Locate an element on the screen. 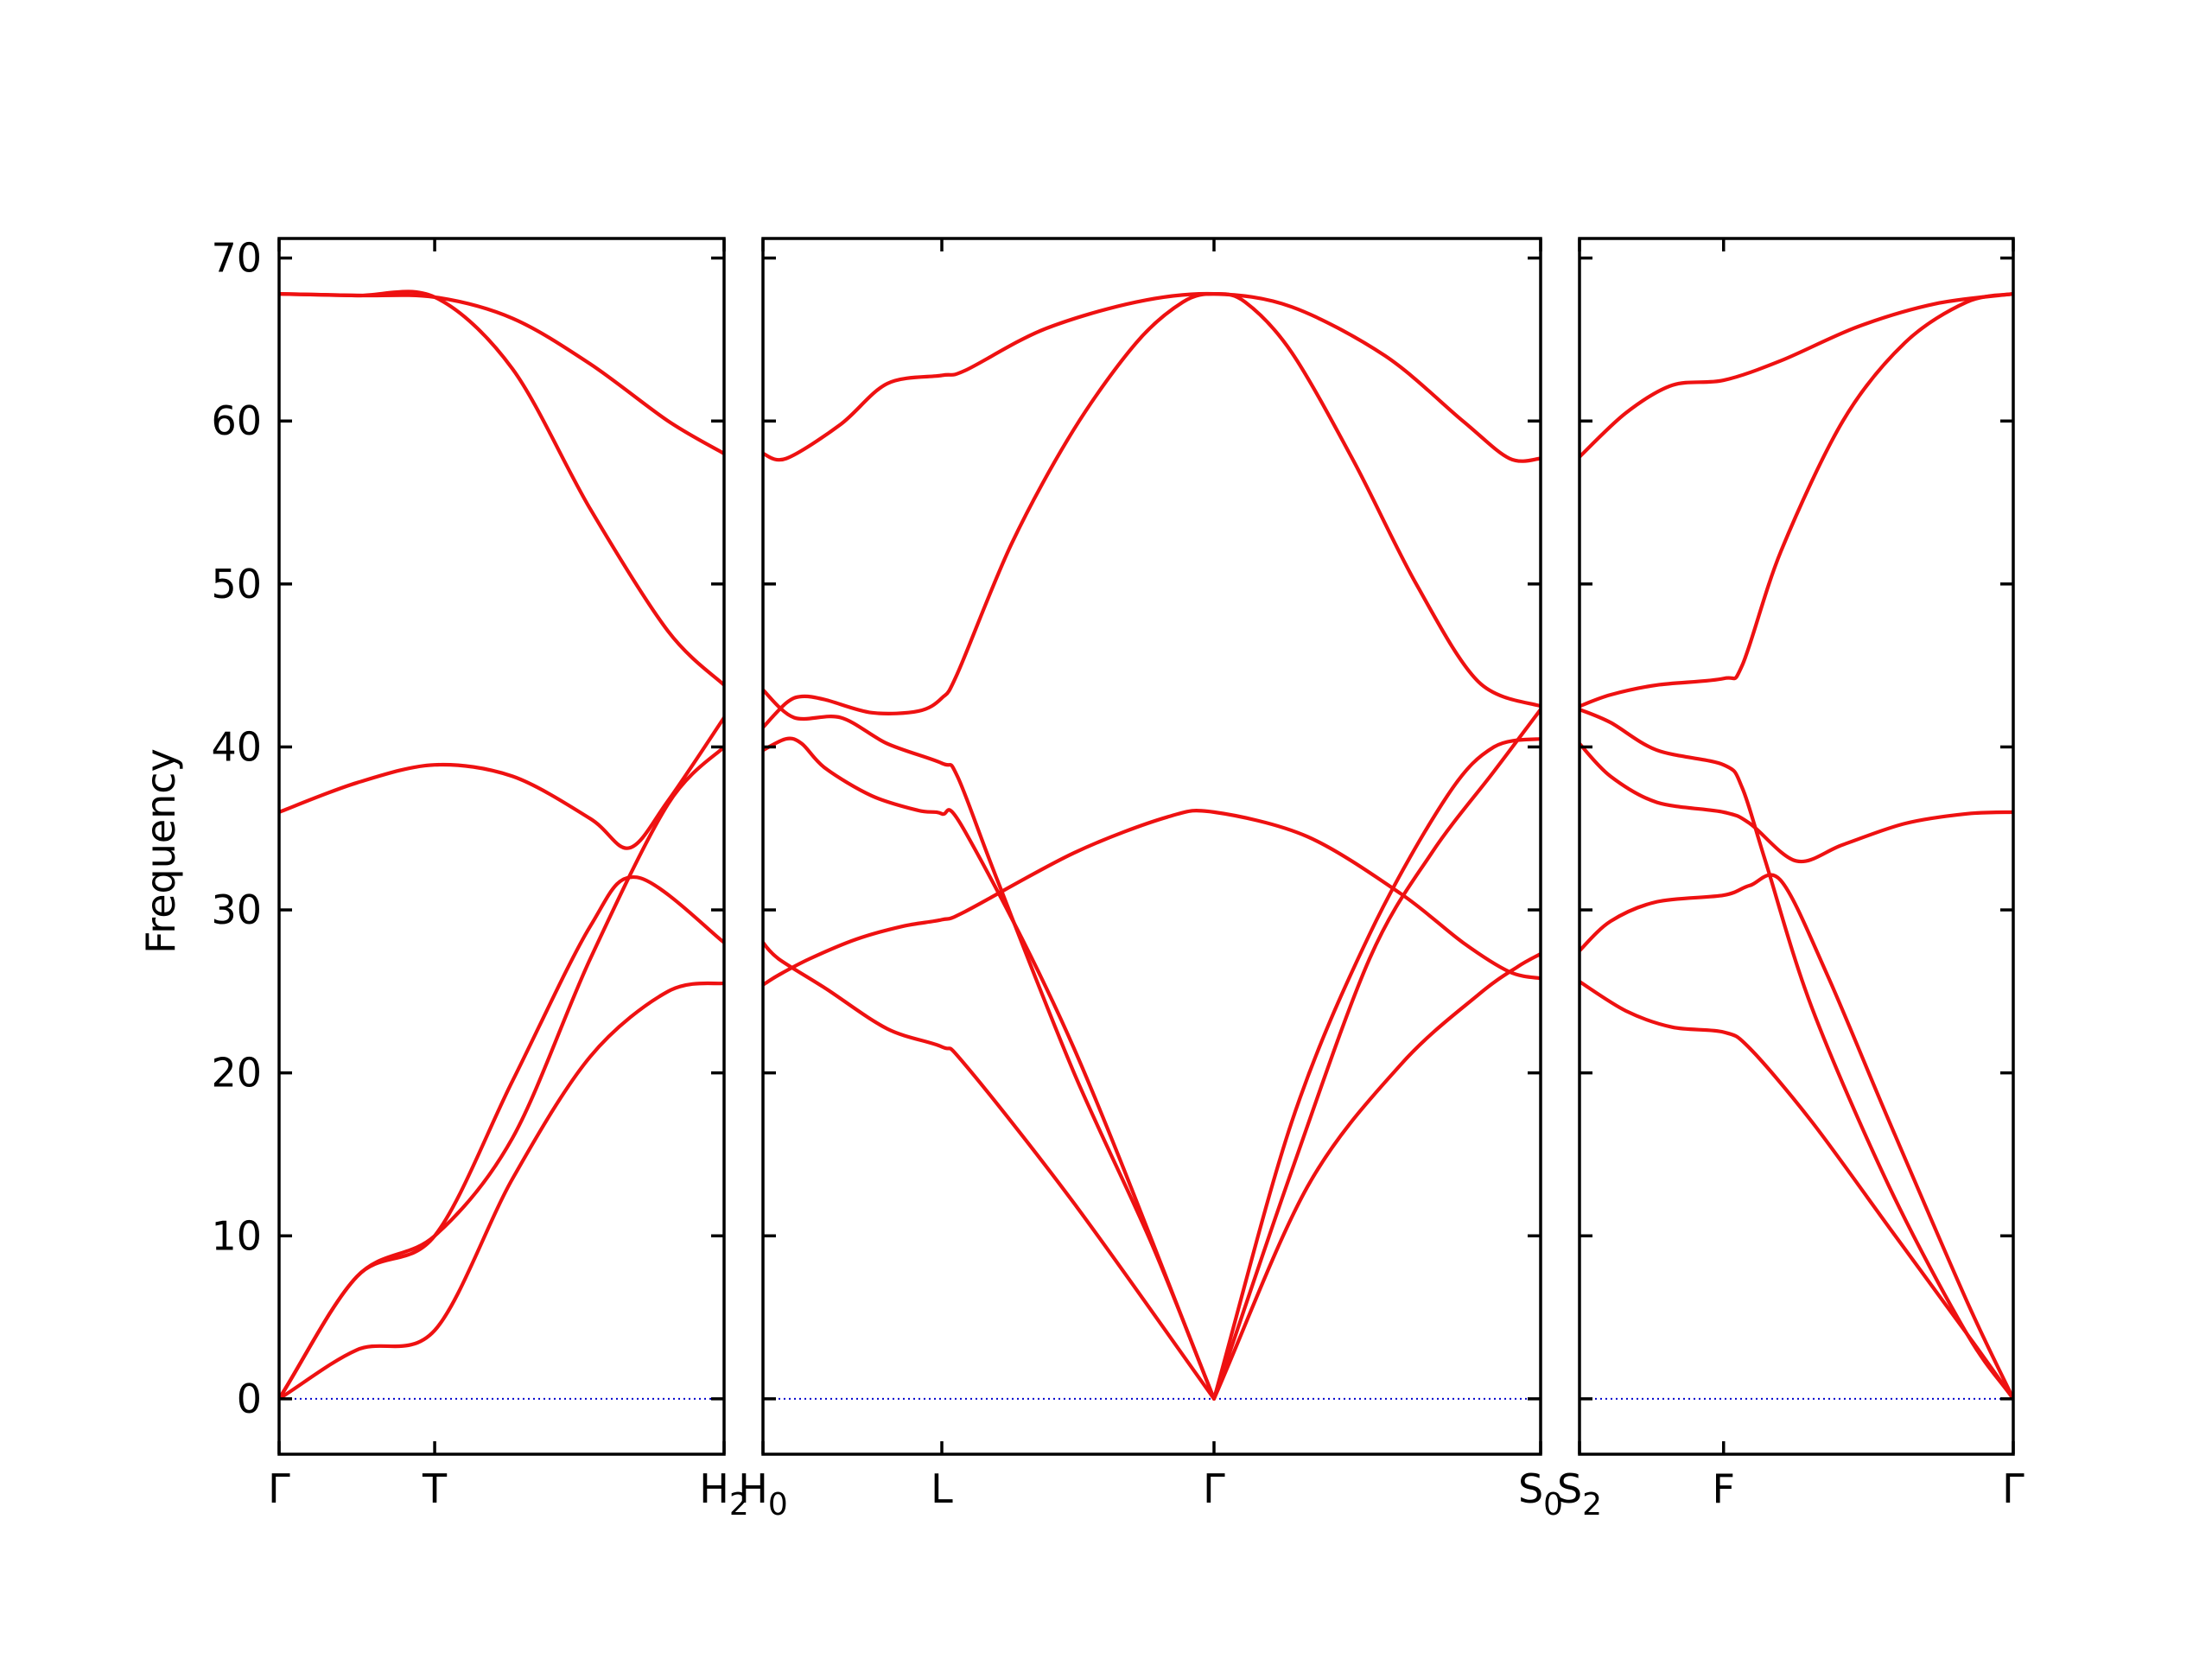 This screenshot has width=2212, height=1659. y-tick-label: 30 is located at coordinates (236, 910).